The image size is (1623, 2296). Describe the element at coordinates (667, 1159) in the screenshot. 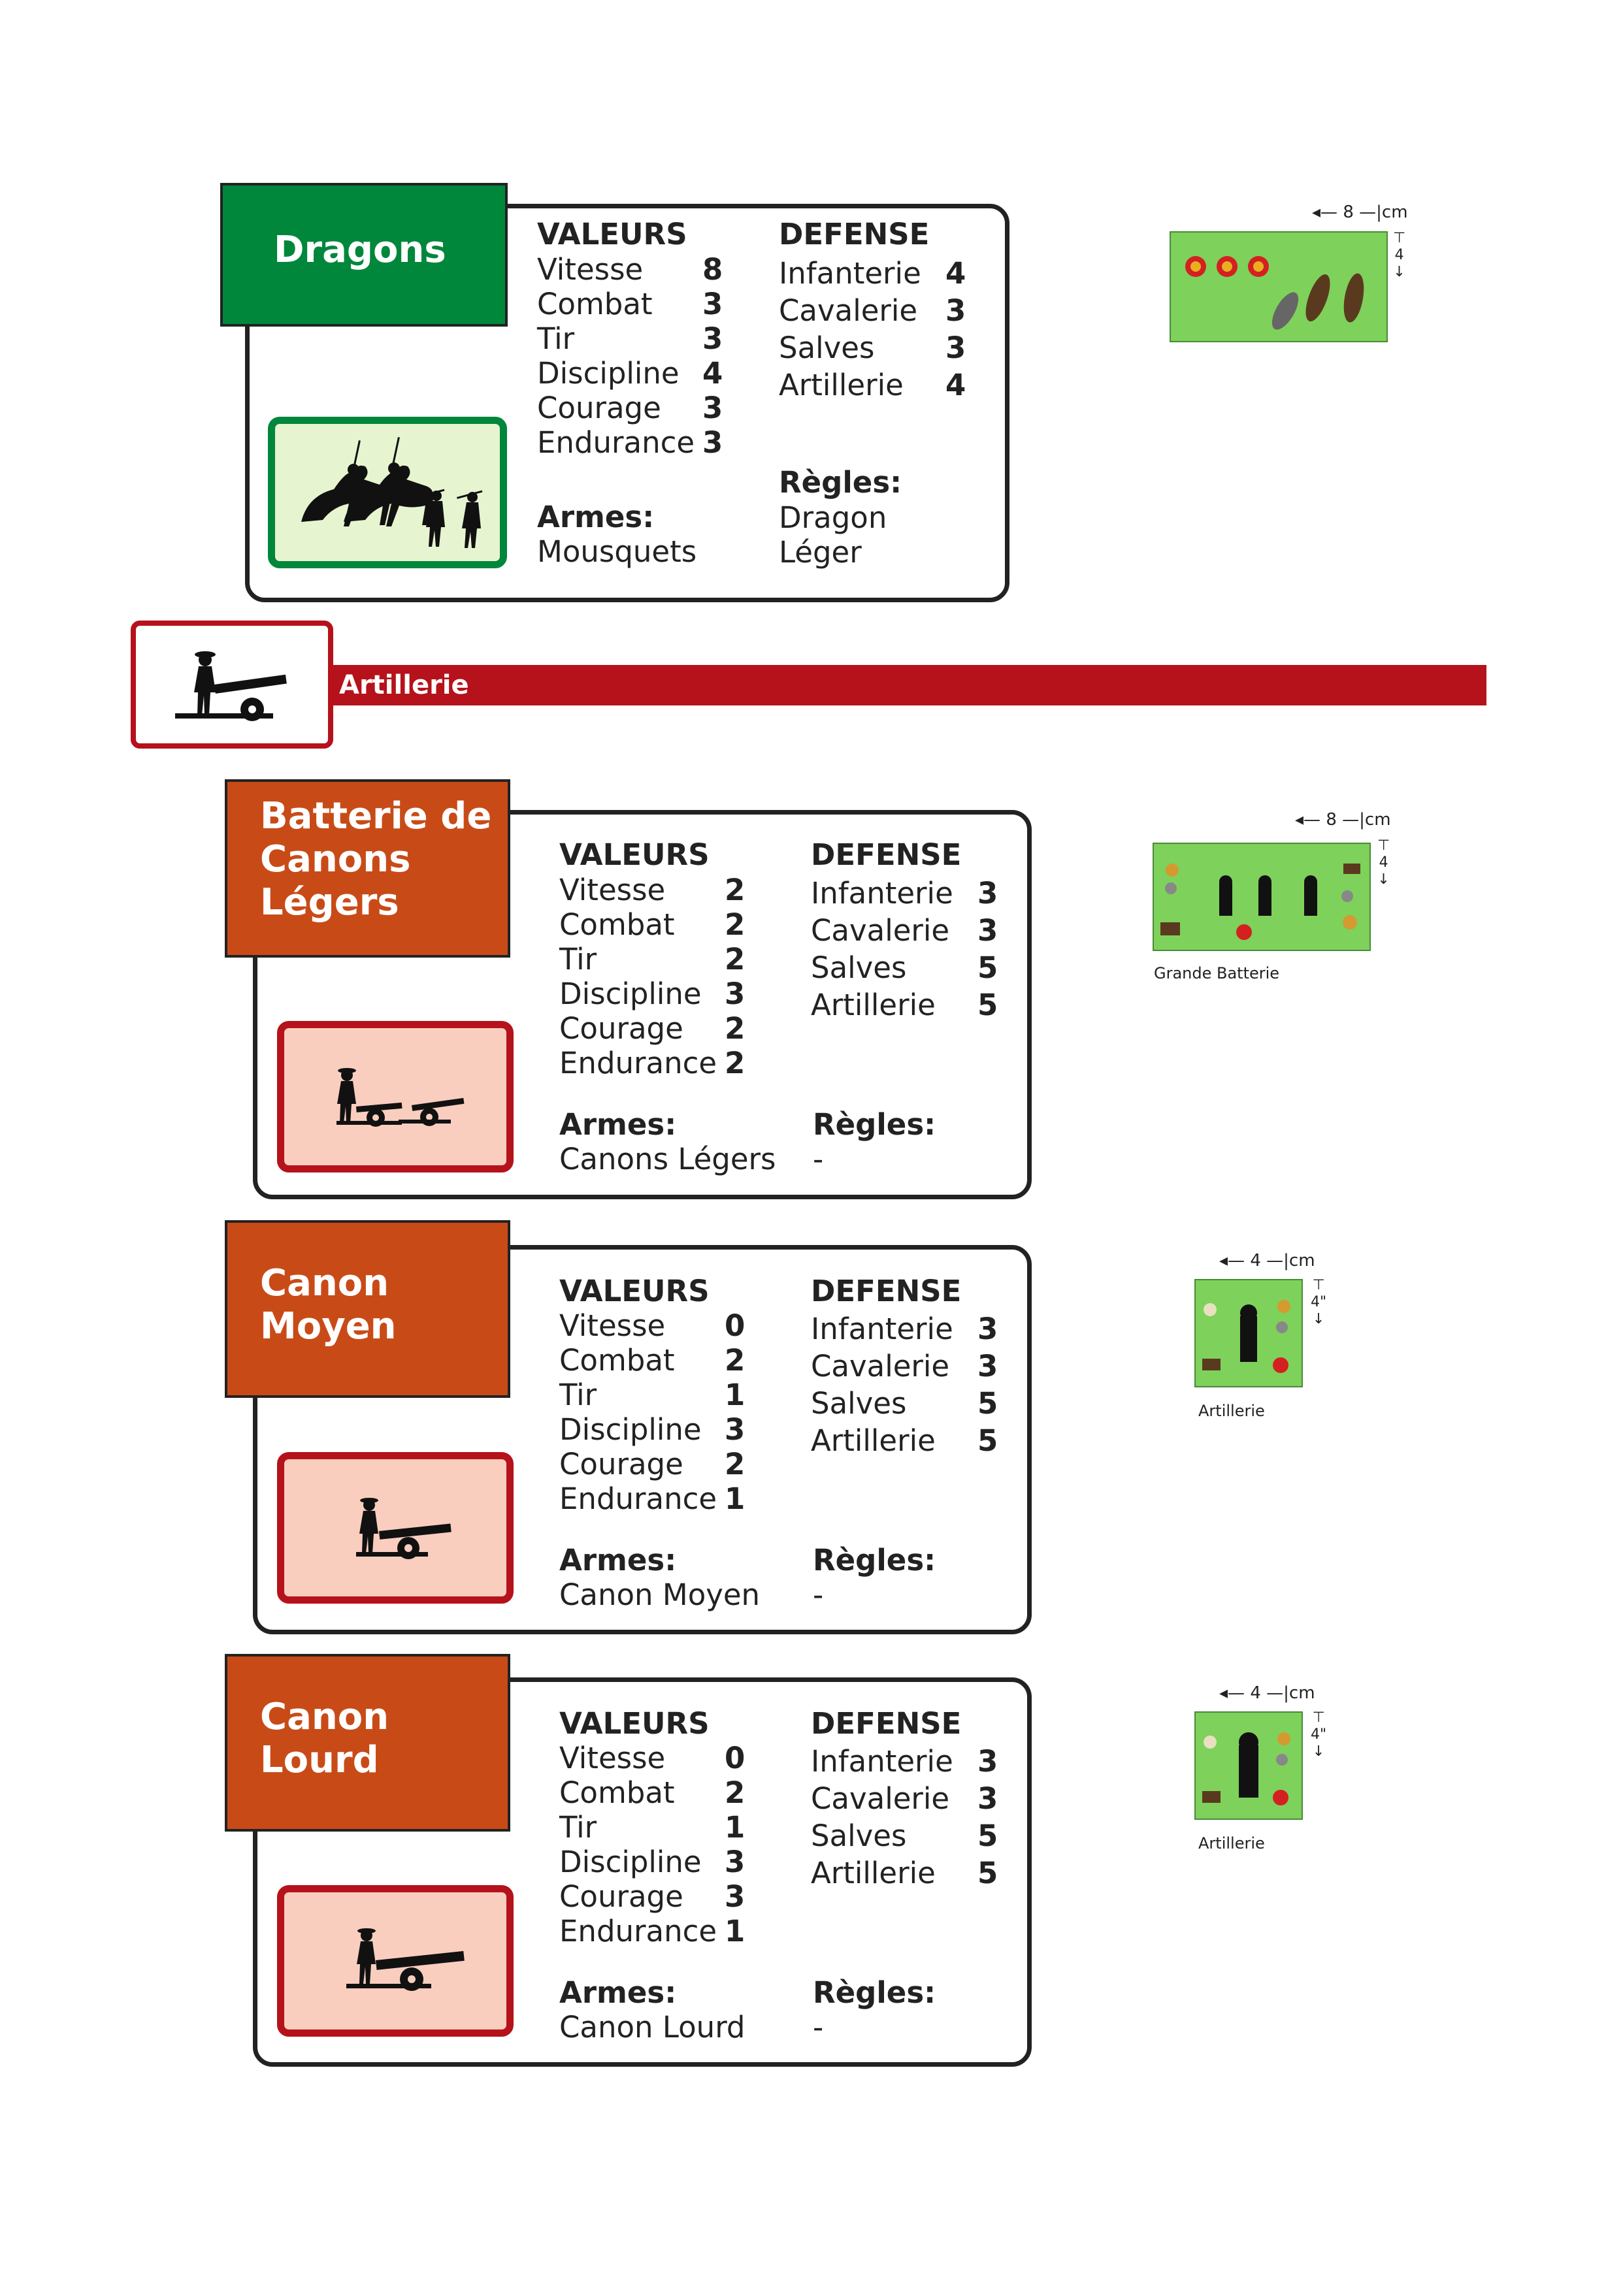

I see `armes-value: Canons Légers` at that location.